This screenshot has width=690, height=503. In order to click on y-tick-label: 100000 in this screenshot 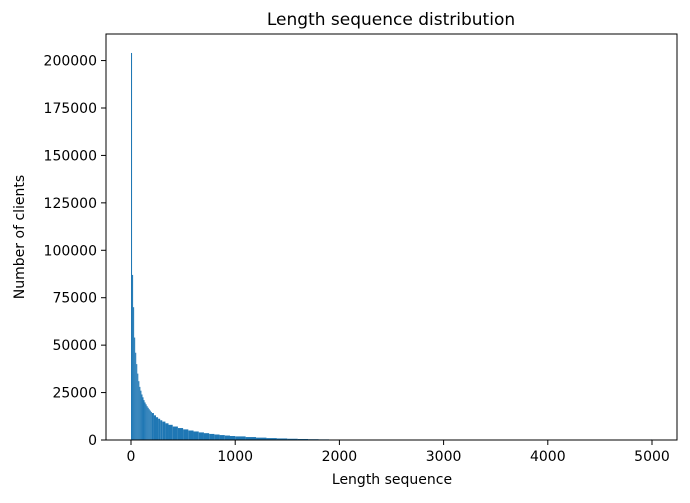, I will do `click(70, 251)`.